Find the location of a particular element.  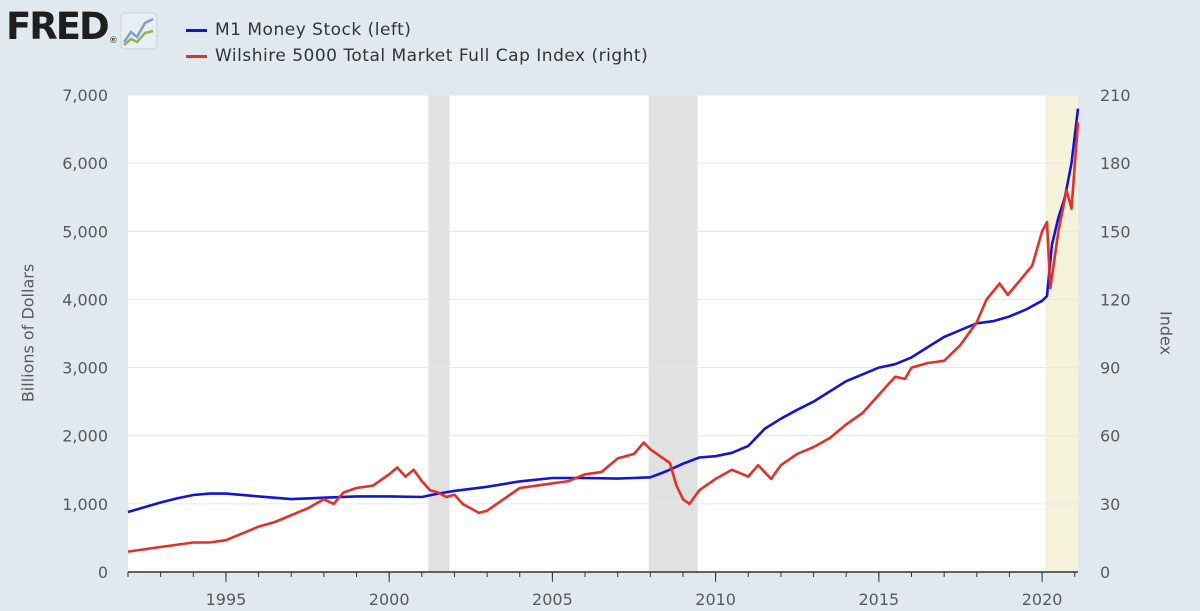

y-tick-label-left: 2,000 is located at coordinates (85, 436).